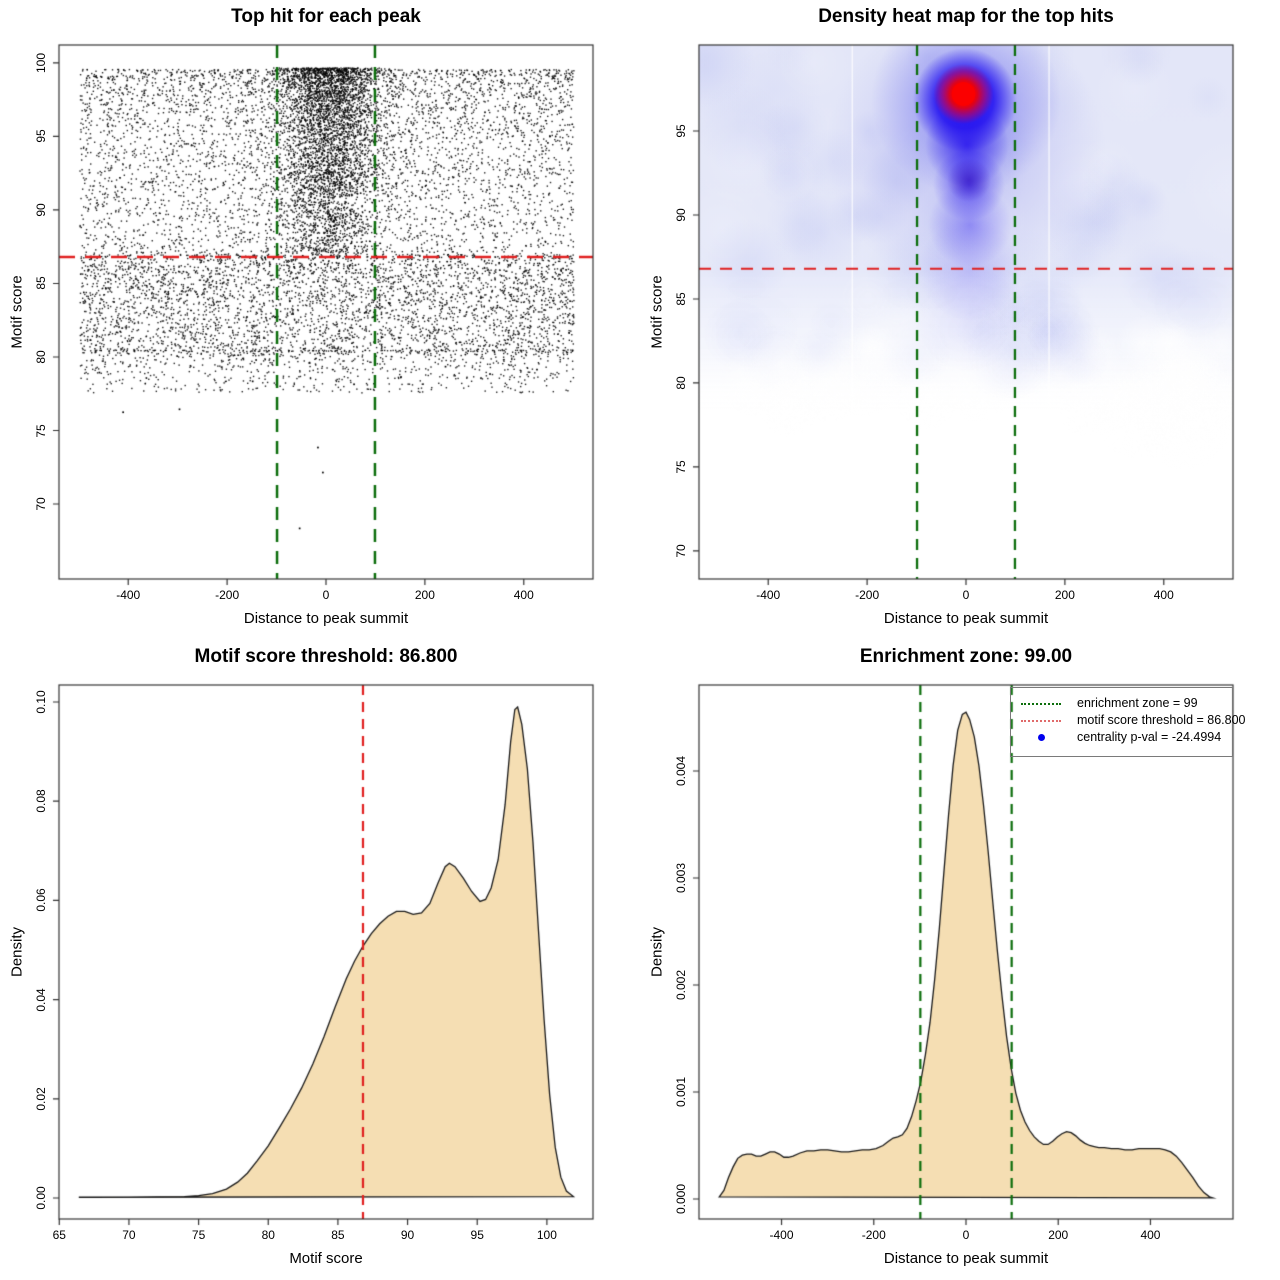  I want to click on x-tick-label: 95, so click(477, 1235).